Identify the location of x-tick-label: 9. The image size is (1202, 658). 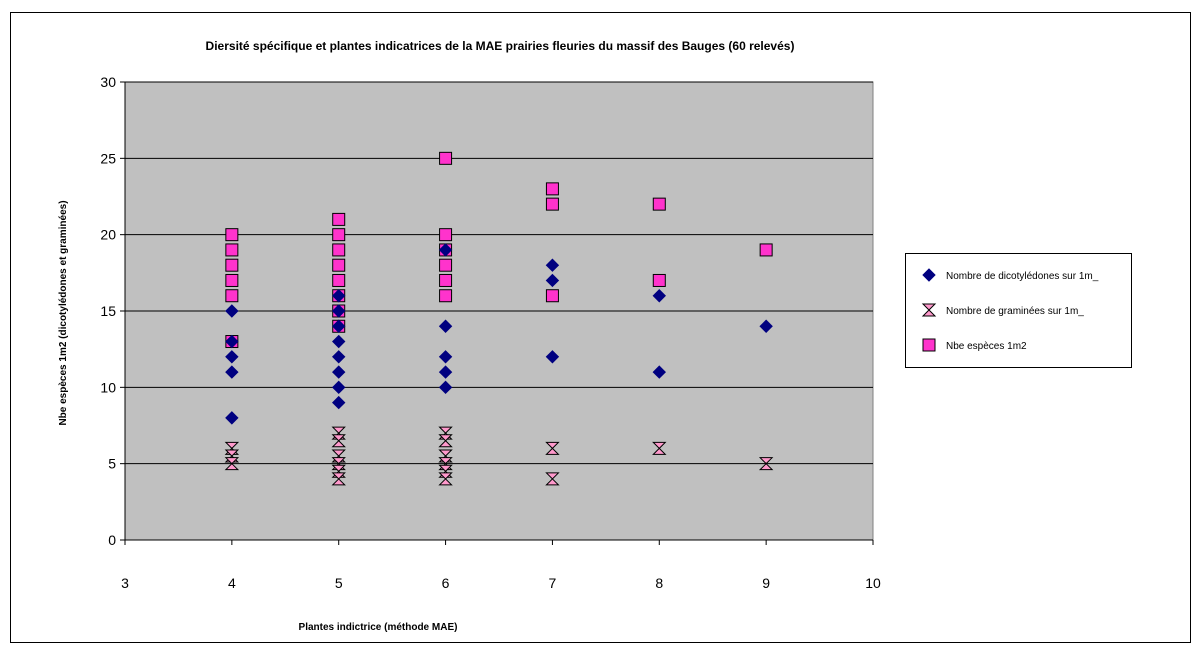
(766, 583).